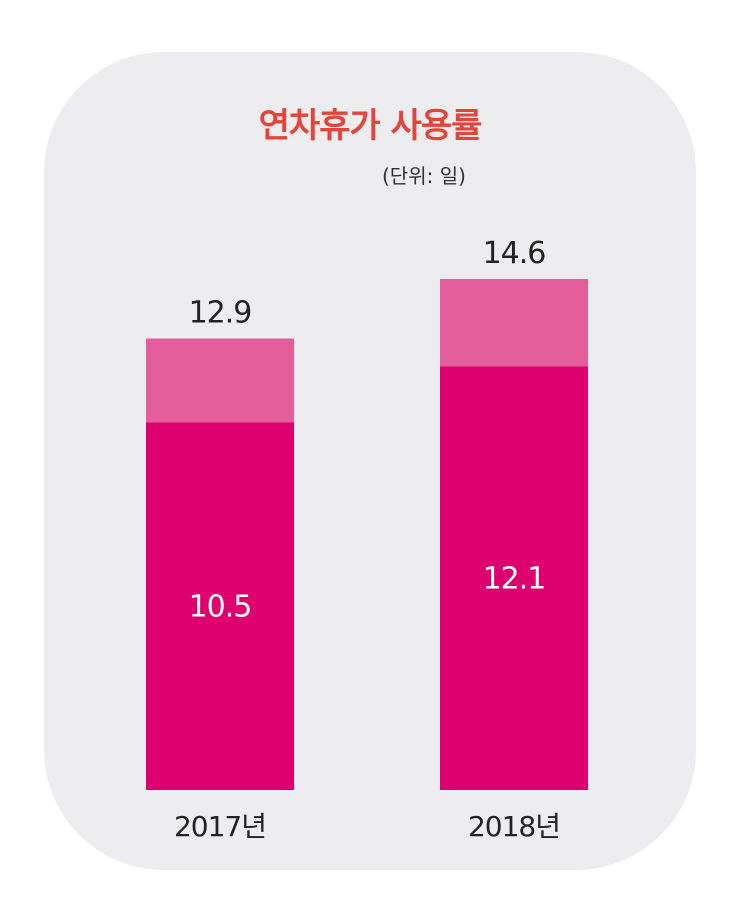 The height and width of the screenshot is (916, 740). I want to click on bar-value-label: 12.1, so click(514, 578).